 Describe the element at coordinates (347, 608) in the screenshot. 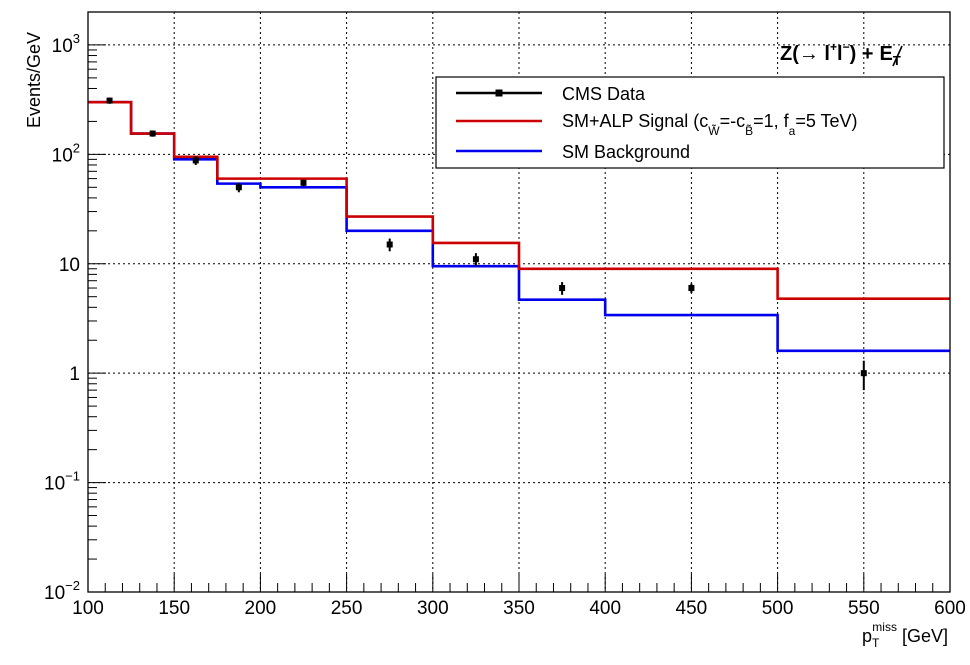

I see `x-tick-label: 250` at that location.